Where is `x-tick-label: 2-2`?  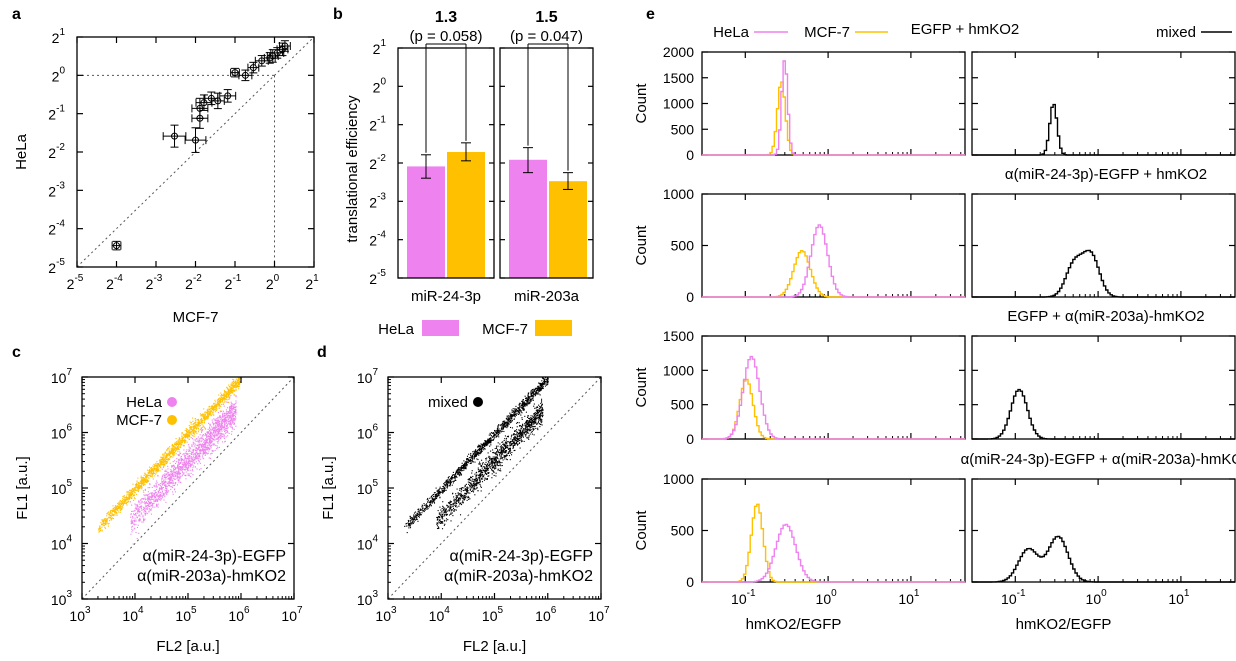 x-tick-label: 2-2 is located at coordinates (193, 282).